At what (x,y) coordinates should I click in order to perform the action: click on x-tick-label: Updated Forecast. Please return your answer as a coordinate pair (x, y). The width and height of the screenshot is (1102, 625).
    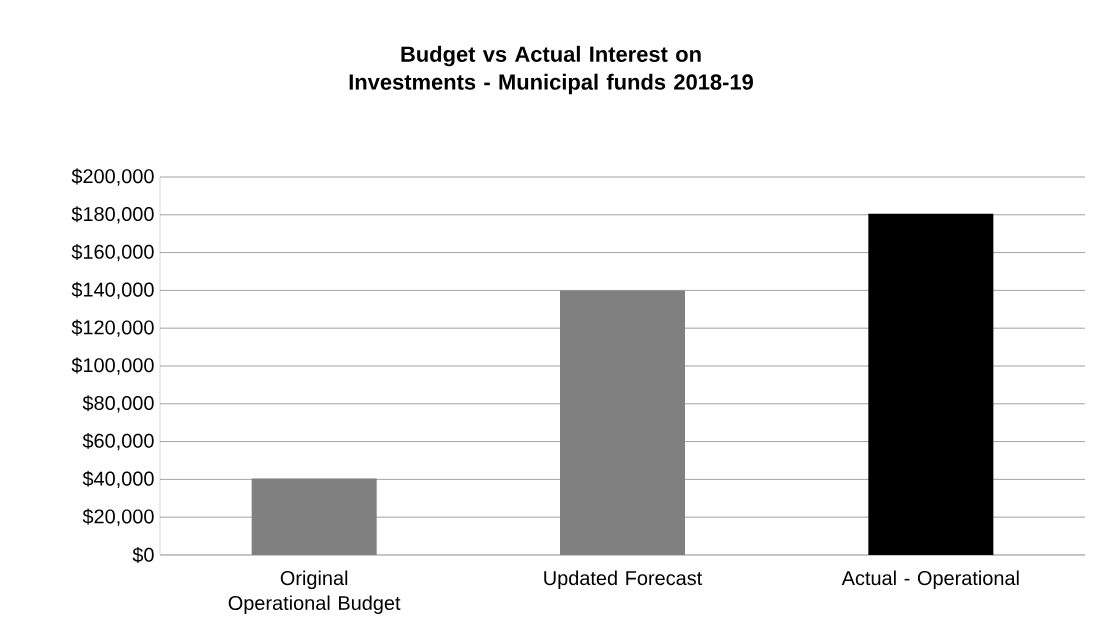
    Looking at the image, I should click on (623, 580).